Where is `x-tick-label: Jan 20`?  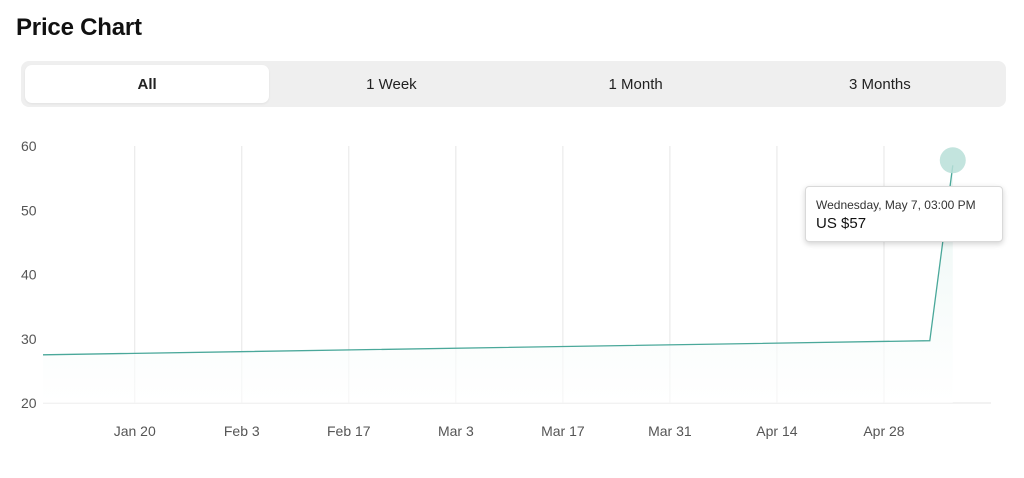
x-tick-label: Jan 20 is located at coordinates (135, 431).